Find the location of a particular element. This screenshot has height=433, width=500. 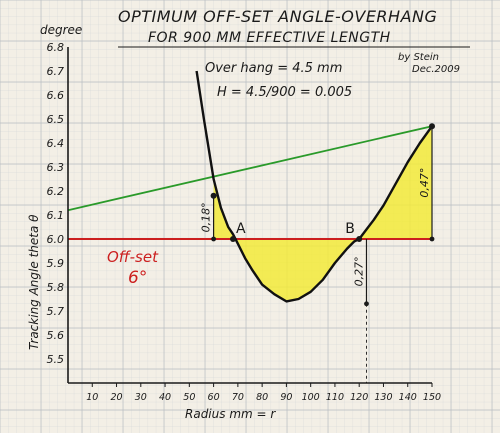

null-point-label: A is located at coordinates (241, 229).